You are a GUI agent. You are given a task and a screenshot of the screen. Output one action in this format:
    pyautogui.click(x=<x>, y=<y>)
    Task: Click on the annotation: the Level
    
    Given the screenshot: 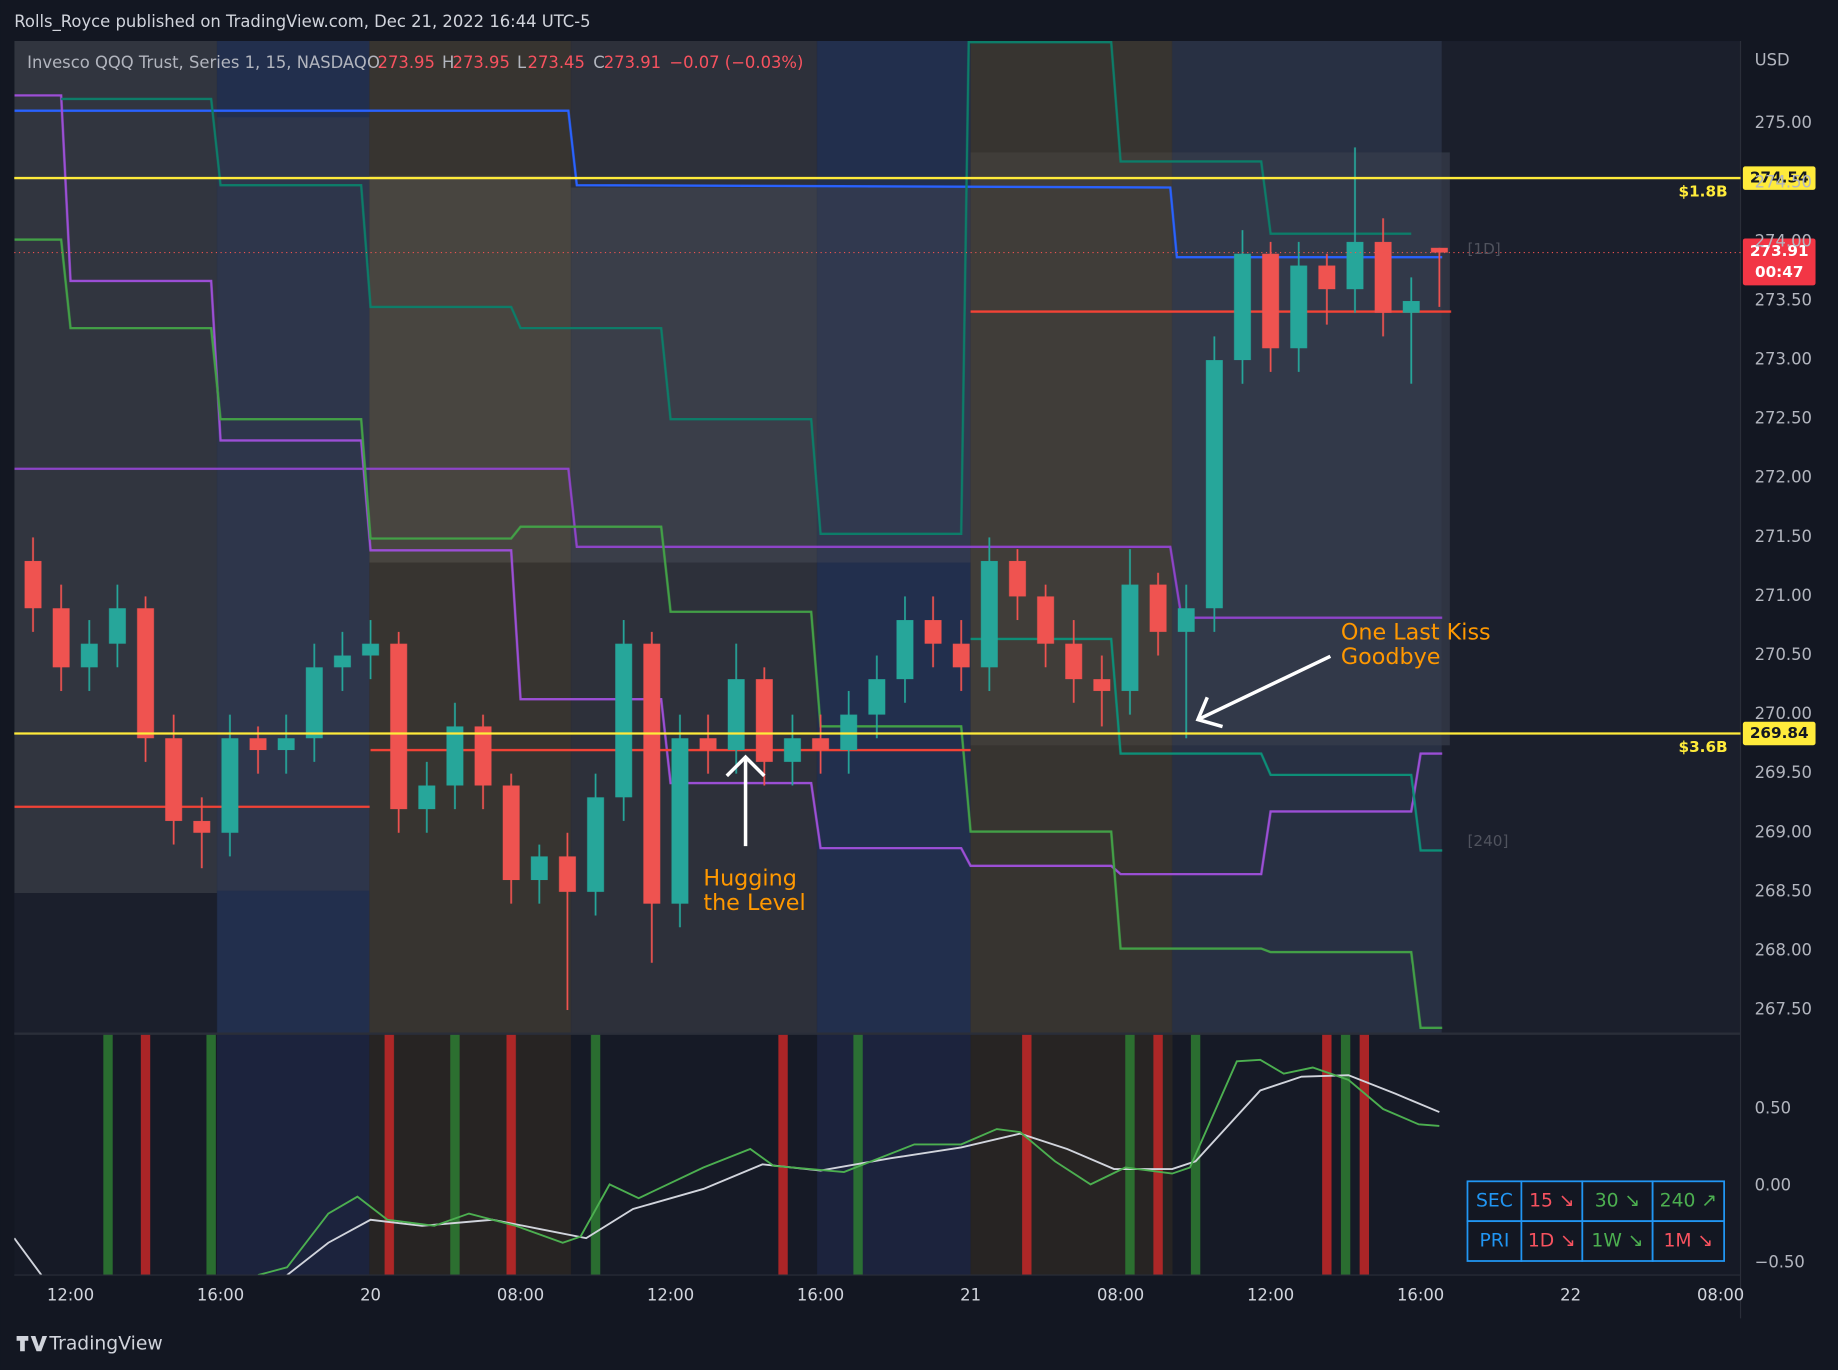 What is the action you would take?
    pyautogui.click(x=754, y=903)
    